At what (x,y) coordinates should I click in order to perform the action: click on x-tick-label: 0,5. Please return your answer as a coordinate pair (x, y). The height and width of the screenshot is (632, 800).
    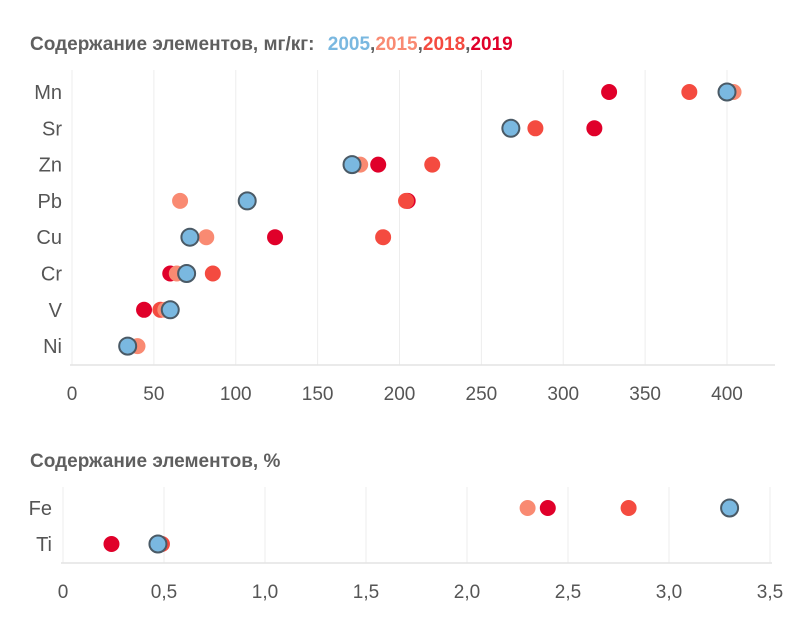
    Looking at the image, I should click on (164, 592).